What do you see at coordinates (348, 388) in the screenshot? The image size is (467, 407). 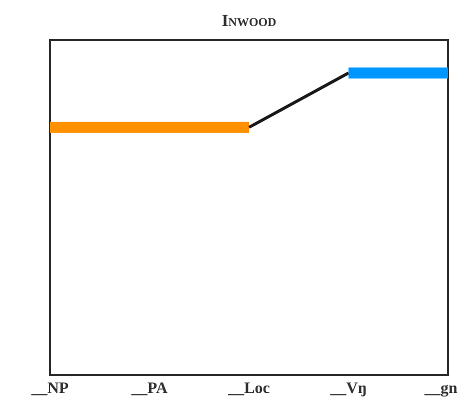 I see `x-tick-label: __Vŋ` at bounding box center [348, 388].